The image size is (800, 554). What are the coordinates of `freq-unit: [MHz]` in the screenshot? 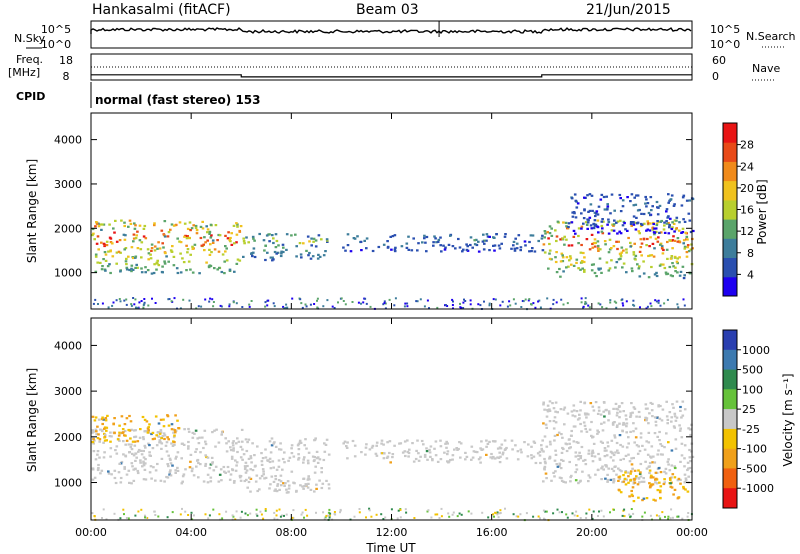 It's located at (24, 72).